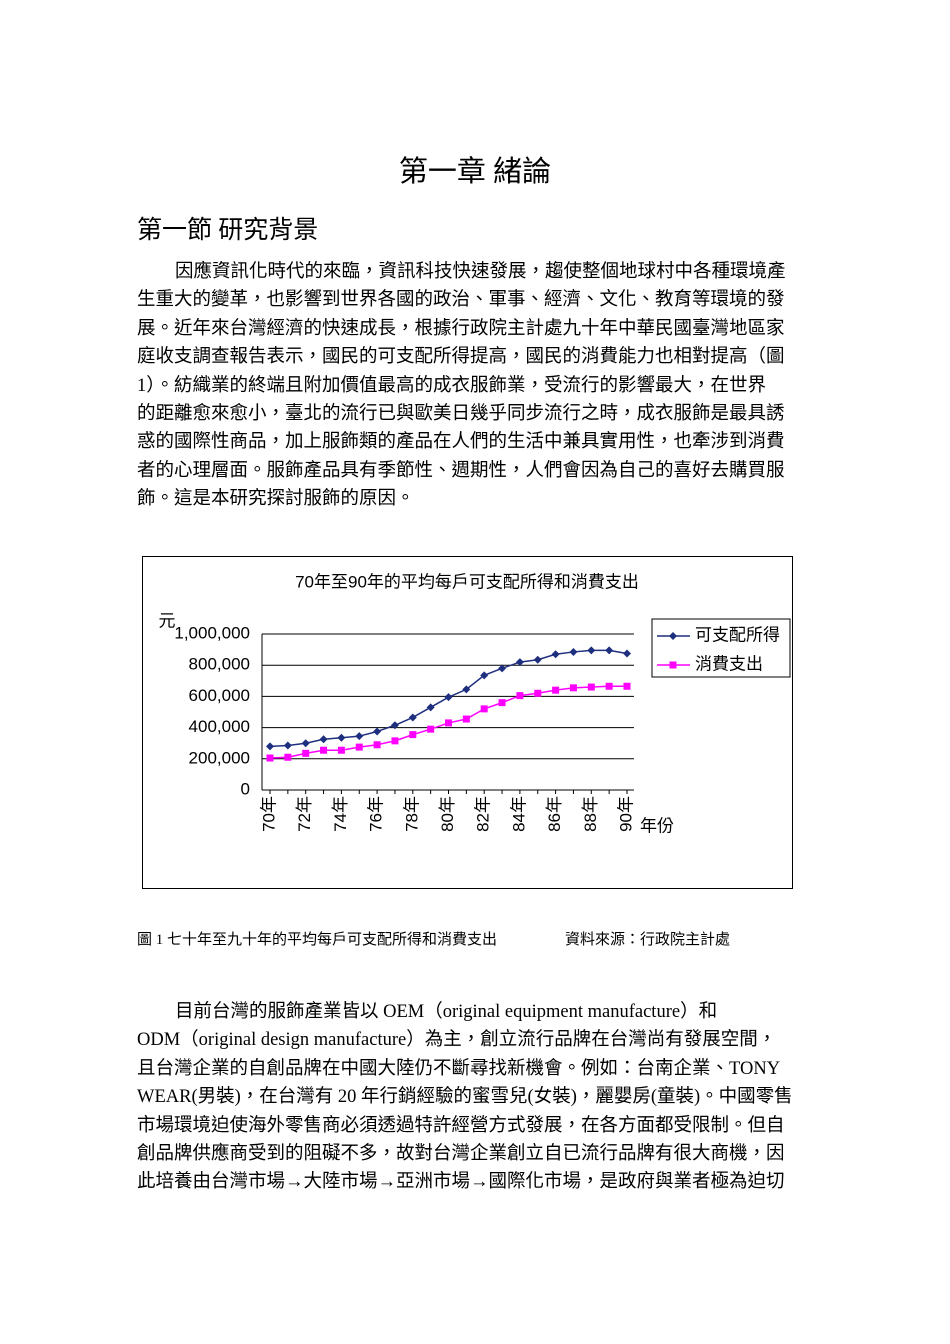 The image size is (950, 1344). Describe the element at coordinates (304, 814) in the screenshot. I see `x-tick-label: 72年` at that location.